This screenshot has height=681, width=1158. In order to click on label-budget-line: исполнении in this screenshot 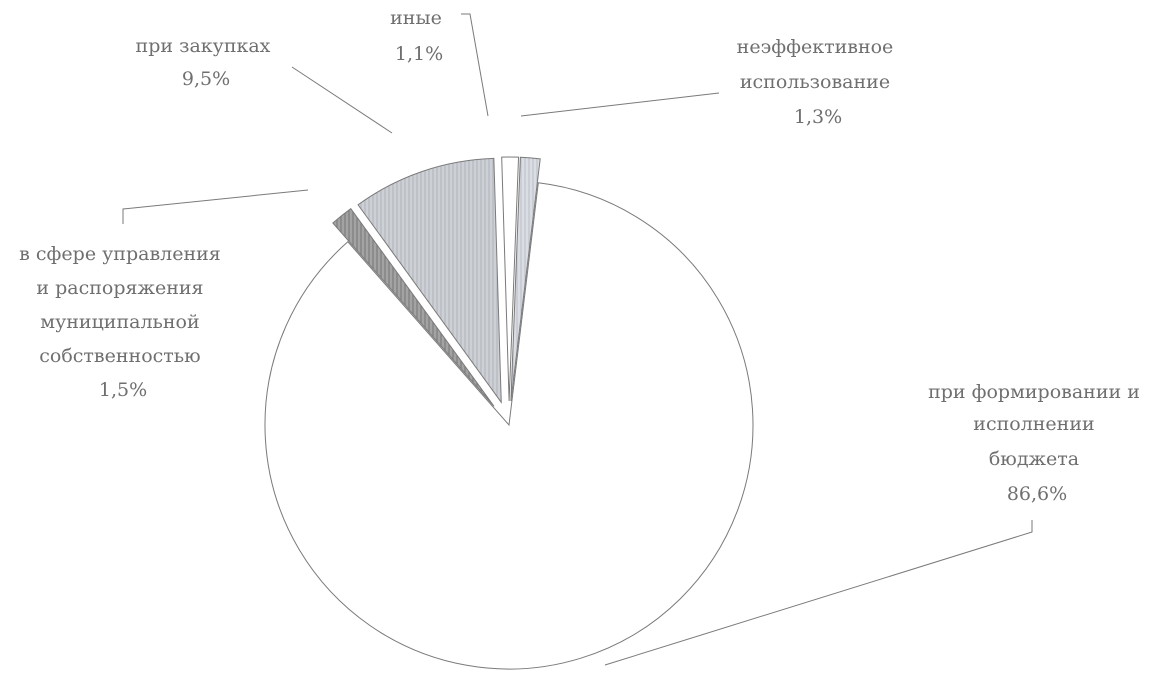, I will do `click(1033, 424)`.